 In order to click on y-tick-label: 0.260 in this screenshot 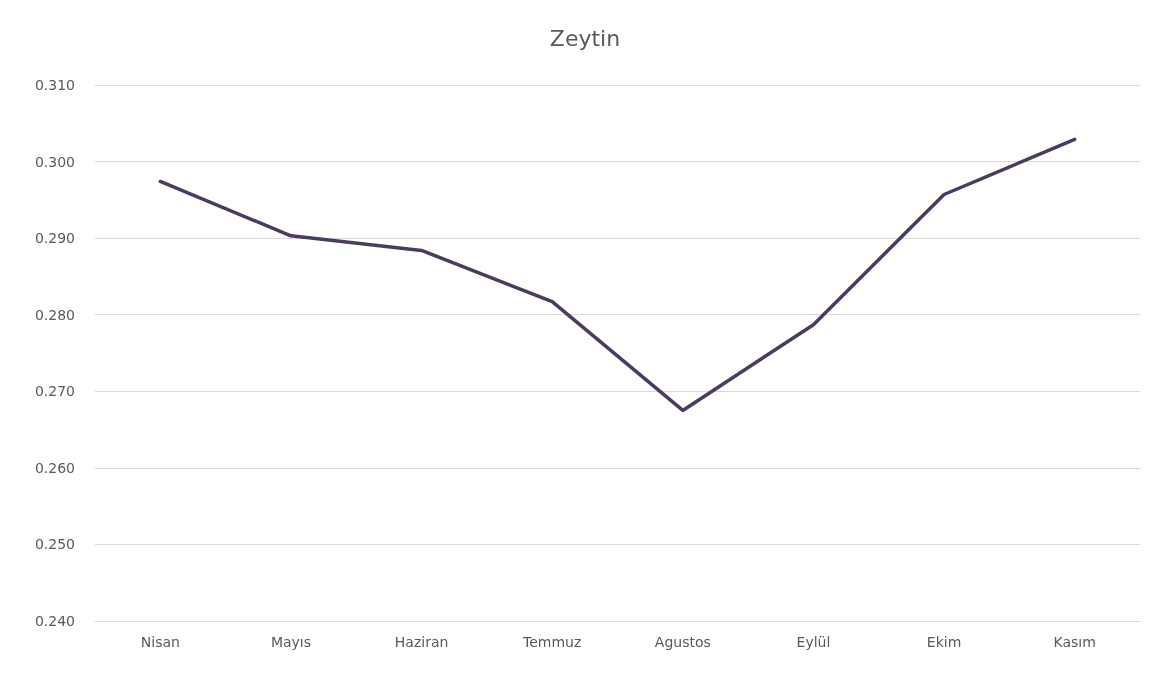, I will do `click(54, 467)`.